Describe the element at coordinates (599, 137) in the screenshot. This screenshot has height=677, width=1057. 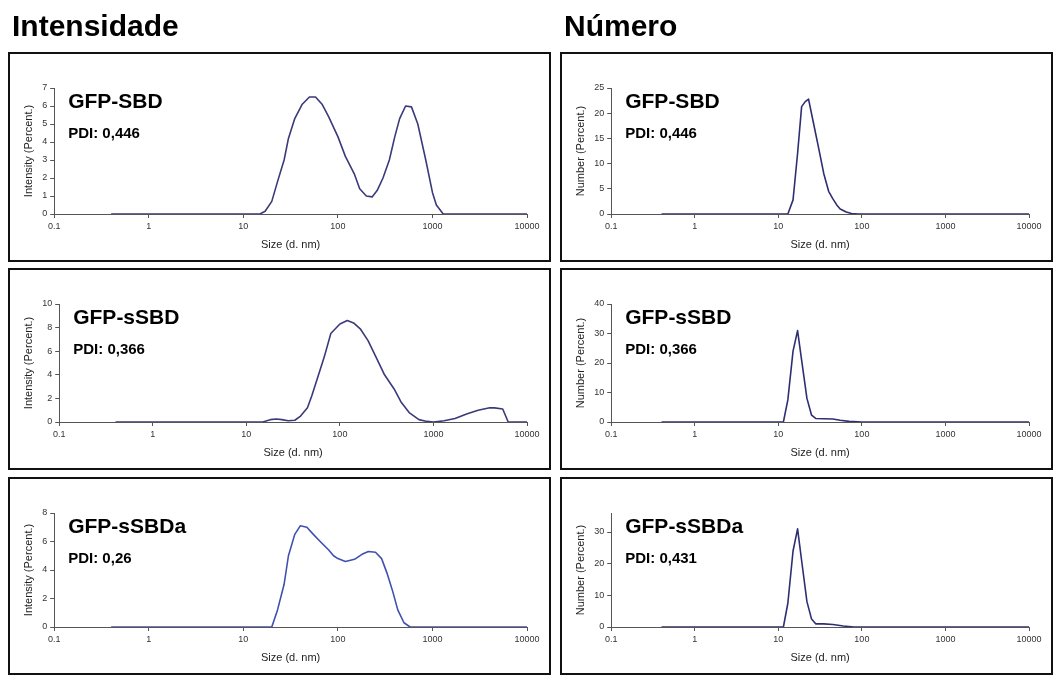
I see `y-tick-label: 15` at that location.